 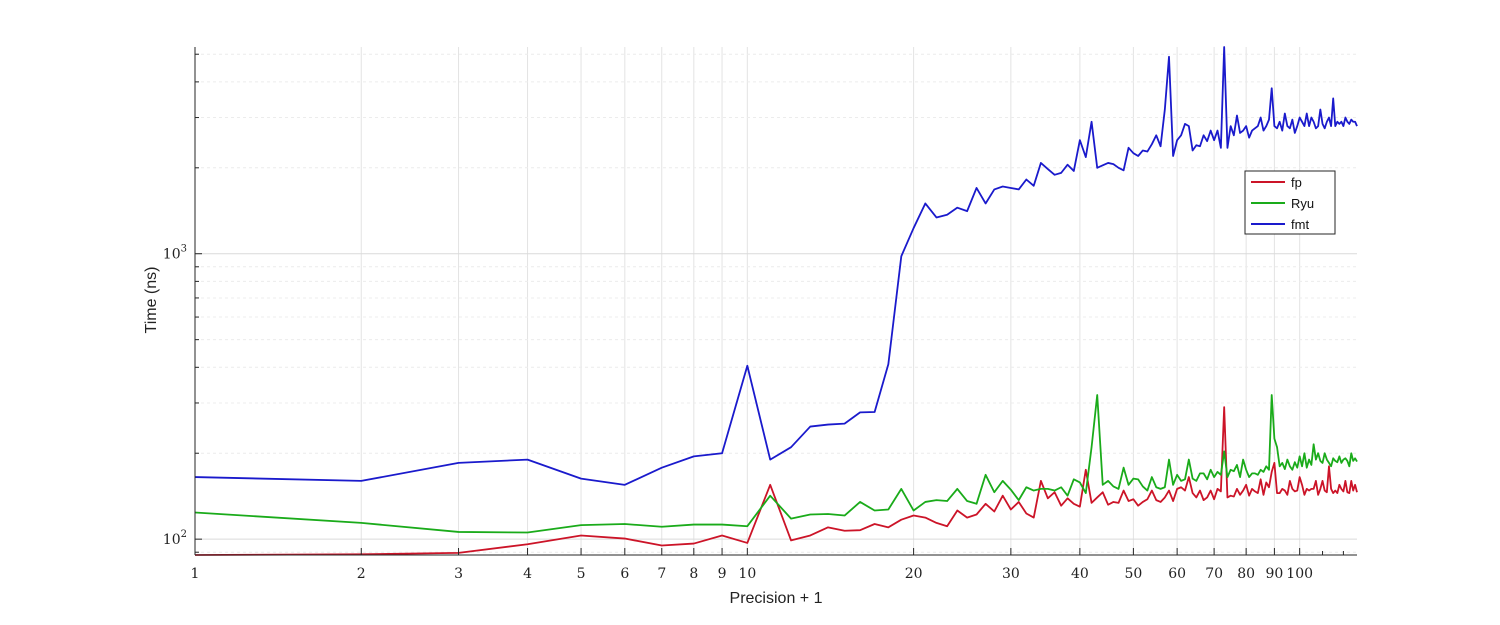 I want to click on x-tick-label: 20, so click(x=914, y=574).